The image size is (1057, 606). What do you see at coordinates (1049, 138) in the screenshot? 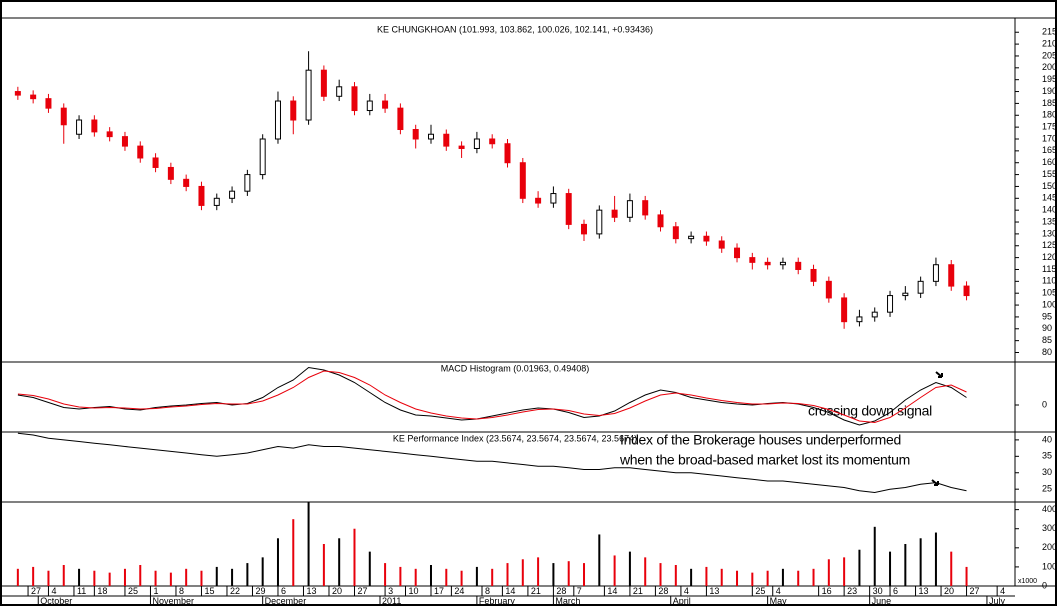
I see `y-tick-label: 170` at bounding box center [1049, 138].